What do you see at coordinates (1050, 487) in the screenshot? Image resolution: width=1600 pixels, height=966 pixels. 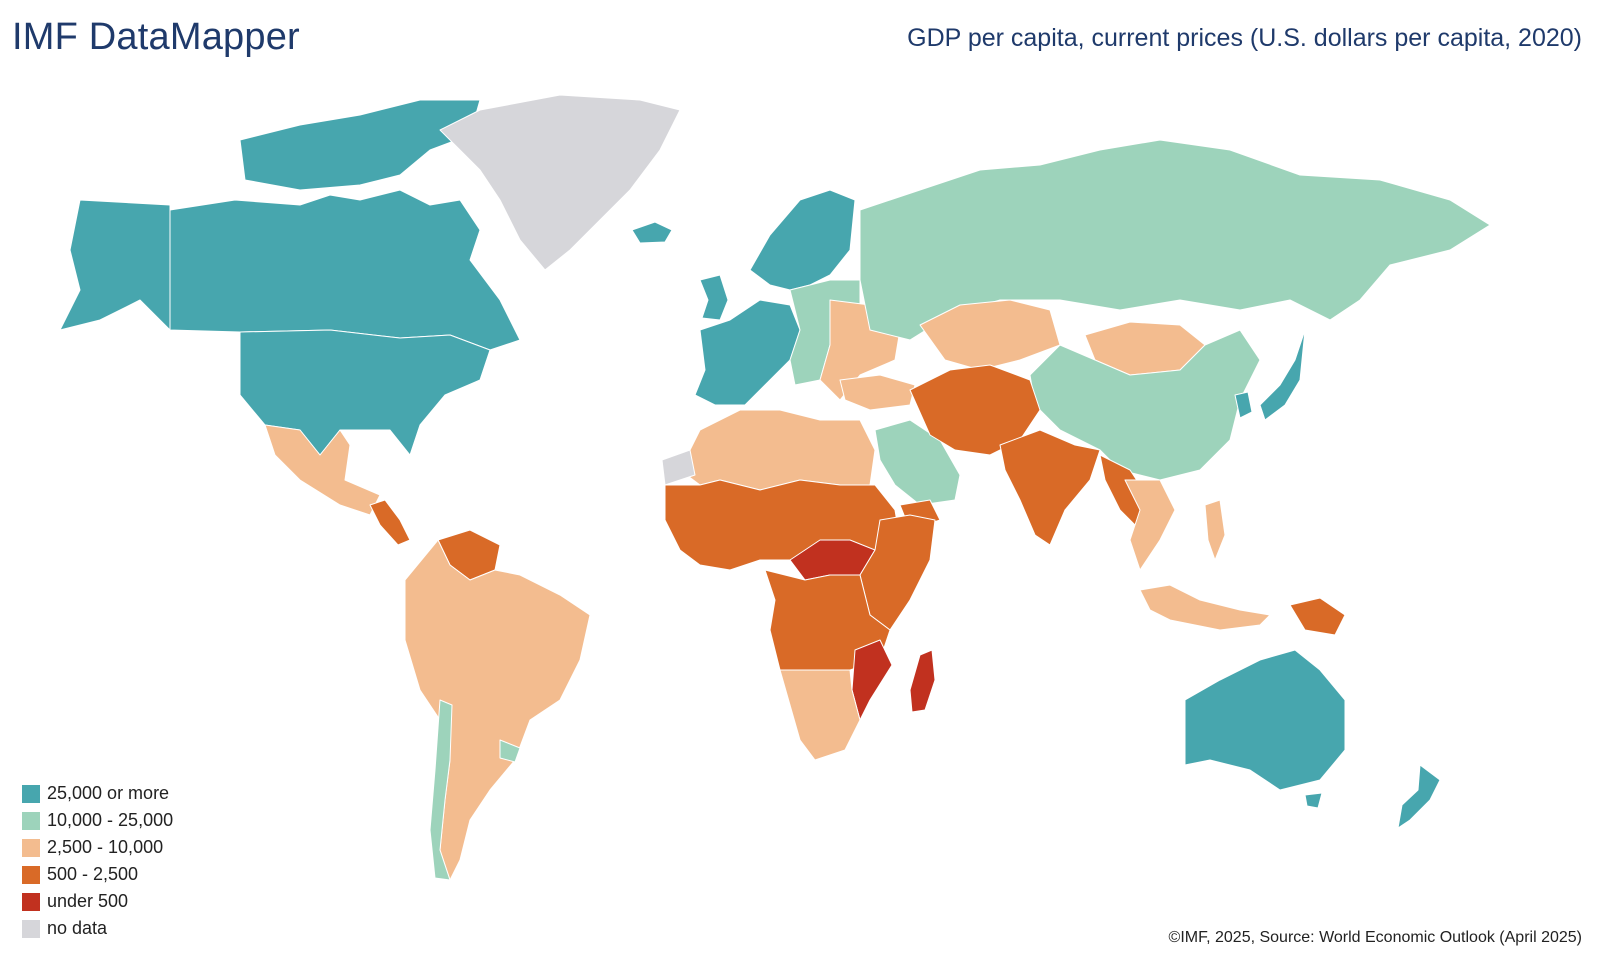 I see `region-india` at bounding box center [1050, 487].